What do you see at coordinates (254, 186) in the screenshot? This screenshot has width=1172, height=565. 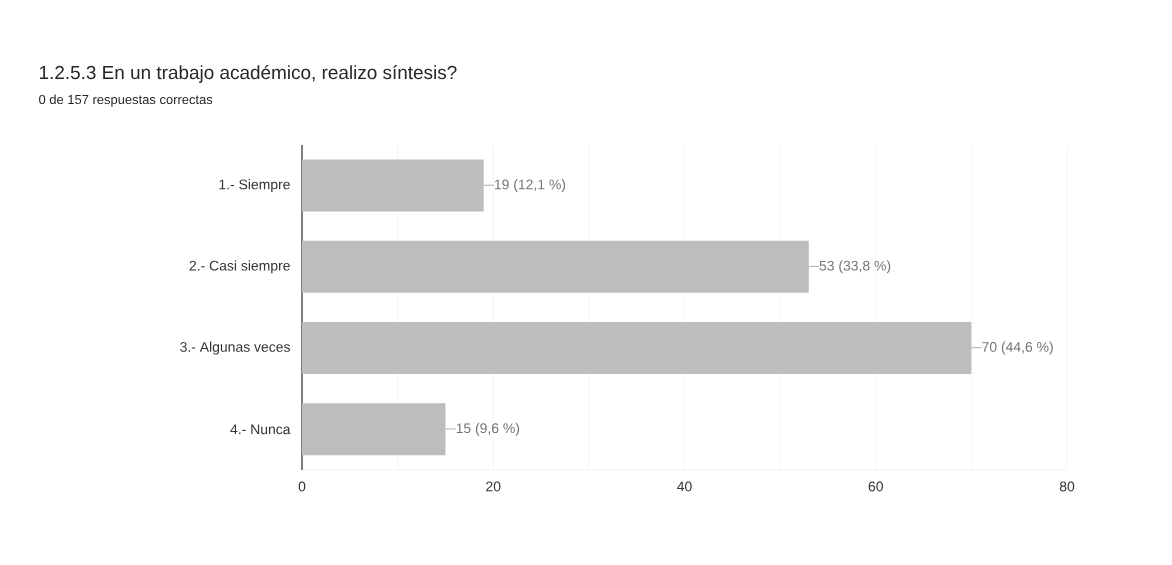 I see `y-tick-label: 1.- Siempre` at bounding box center [254, 186].